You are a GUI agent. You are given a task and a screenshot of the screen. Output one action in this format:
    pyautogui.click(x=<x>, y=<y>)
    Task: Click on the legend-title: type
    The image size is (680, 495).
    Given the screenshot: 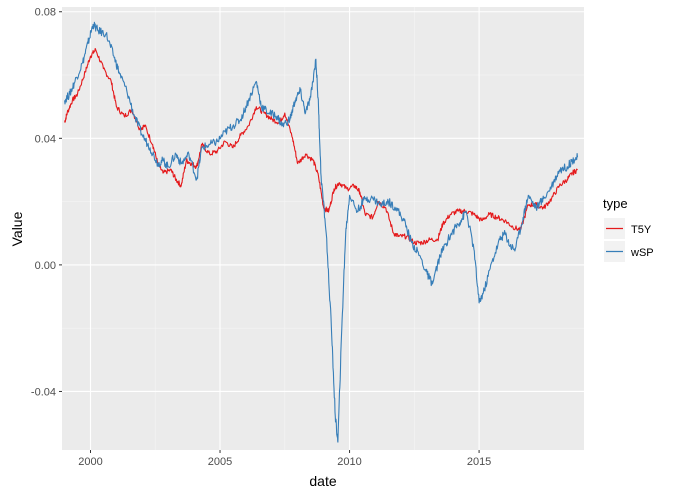 What is the action you would take?
    pyautogui.click(x=615, y=203)
    